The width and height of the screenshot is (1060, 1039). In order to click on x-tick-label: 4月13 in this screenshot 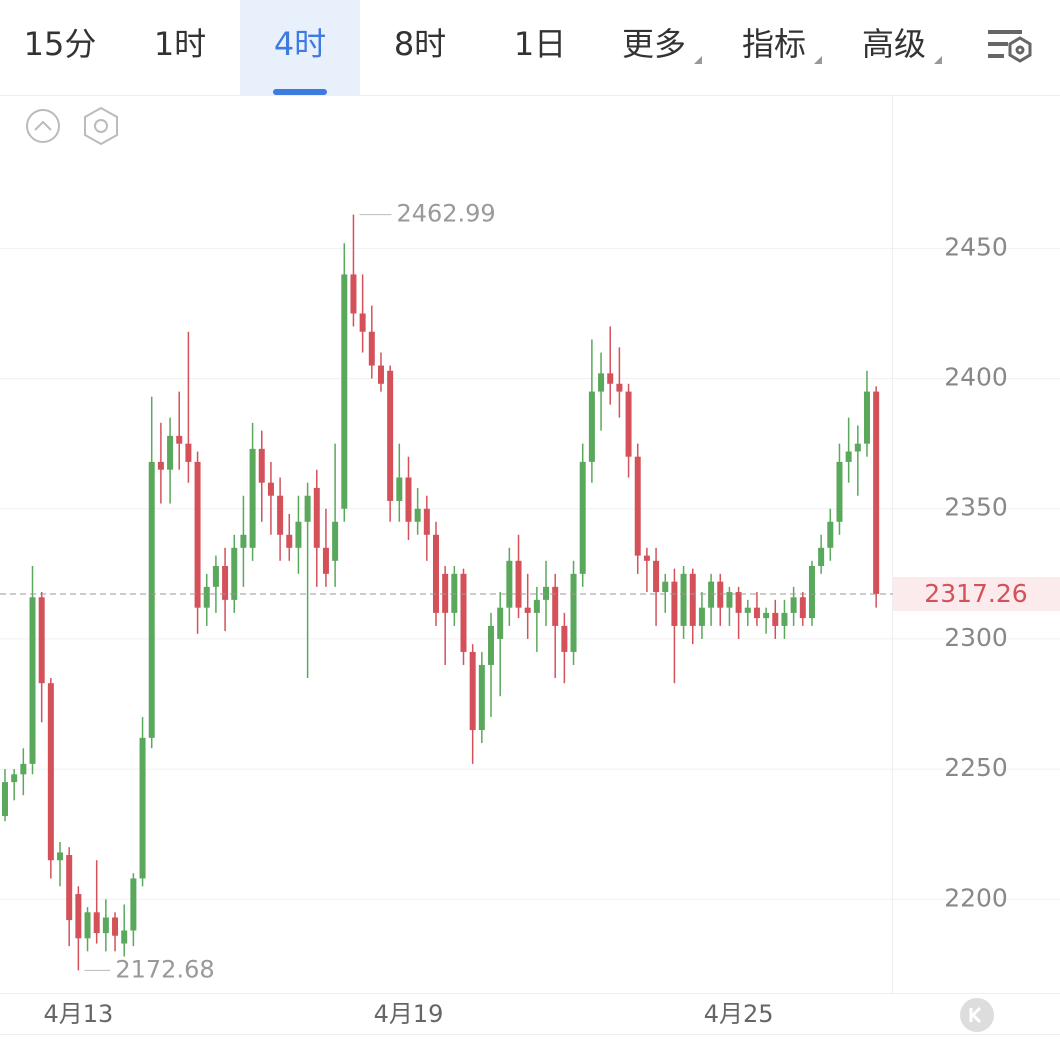, I will do `click(78, 1014)`.